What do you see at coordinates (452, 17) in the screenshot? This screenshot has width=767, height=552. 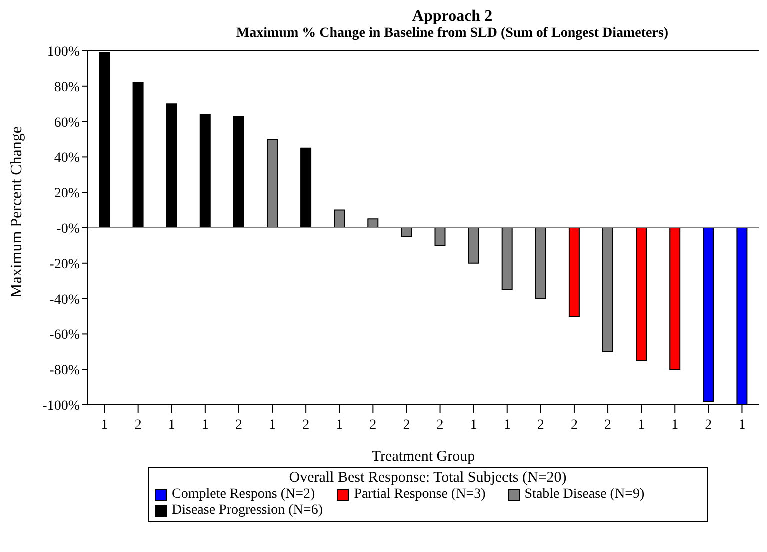 I see `chart-title: Approach 2` at bounding box center [452, 17].